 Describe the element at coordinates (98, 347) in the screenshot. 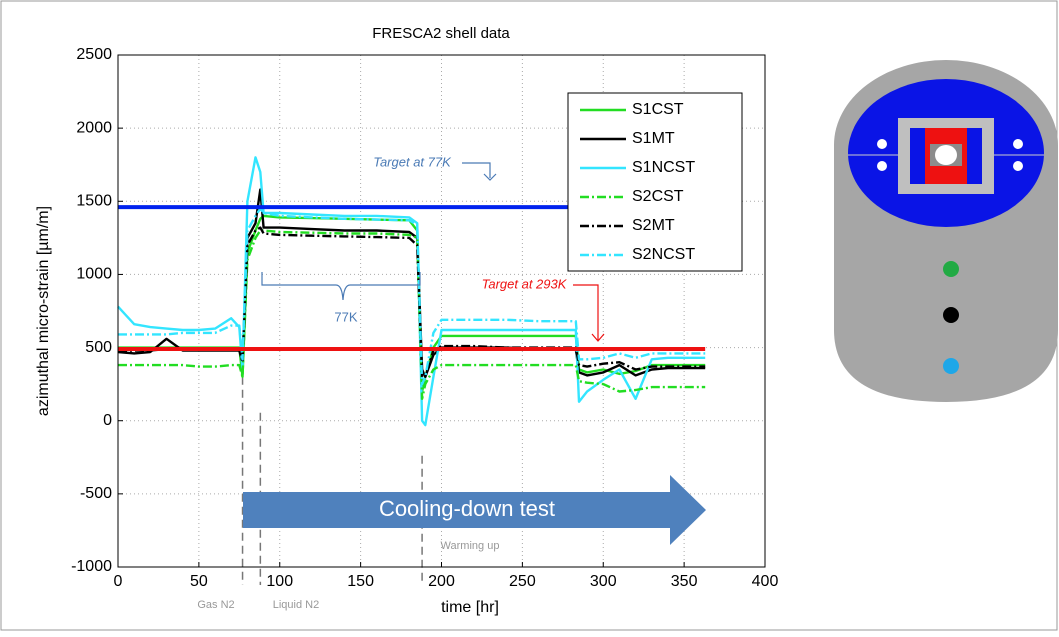

I see `y-tick-label: 500` at that location.